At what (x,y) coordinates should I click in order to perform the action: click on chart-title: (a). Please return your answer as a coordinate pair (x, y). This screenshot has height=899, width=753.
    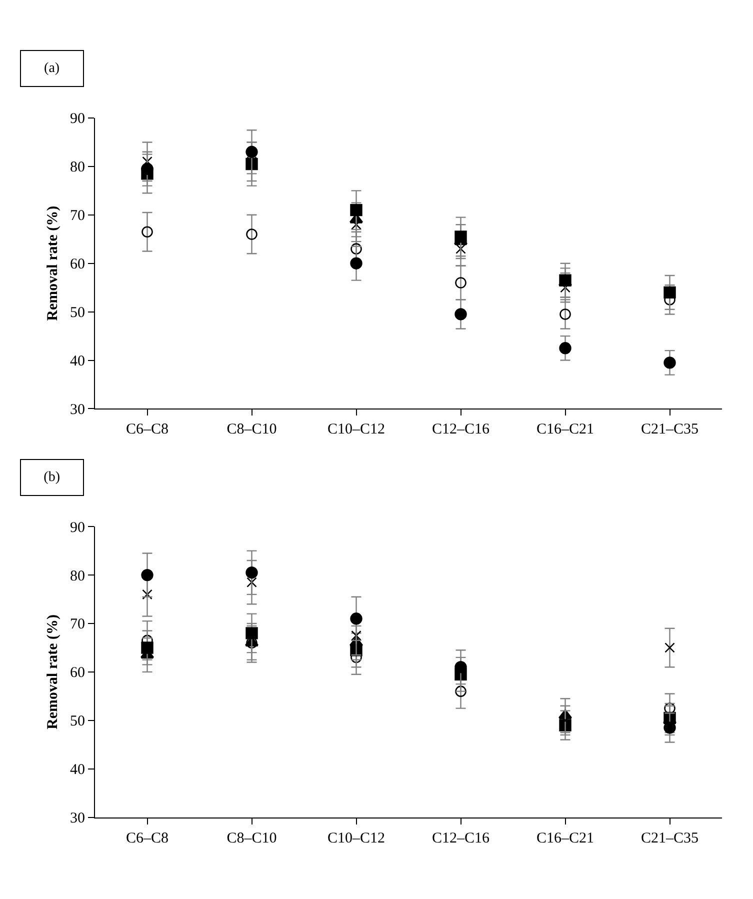
    Looking at the image, I should click on (52, 68).